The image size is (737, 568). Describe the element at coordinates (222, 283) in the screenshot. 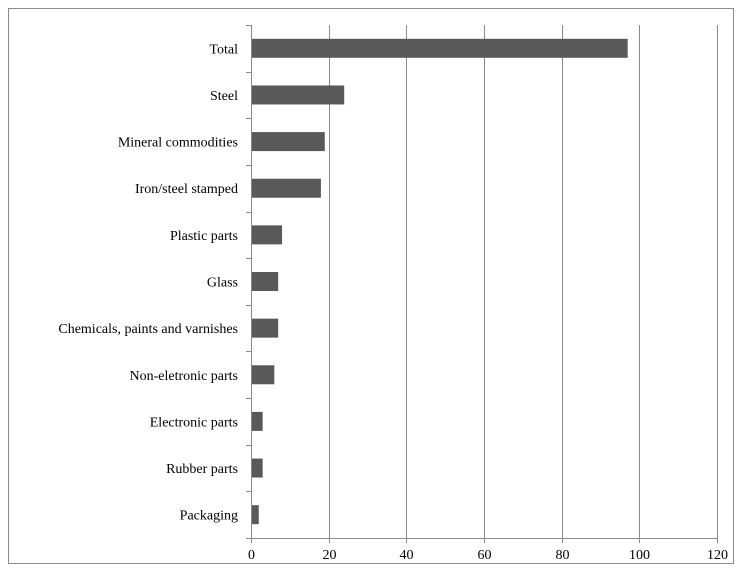

I see `category-label-5: Glass` at that location.